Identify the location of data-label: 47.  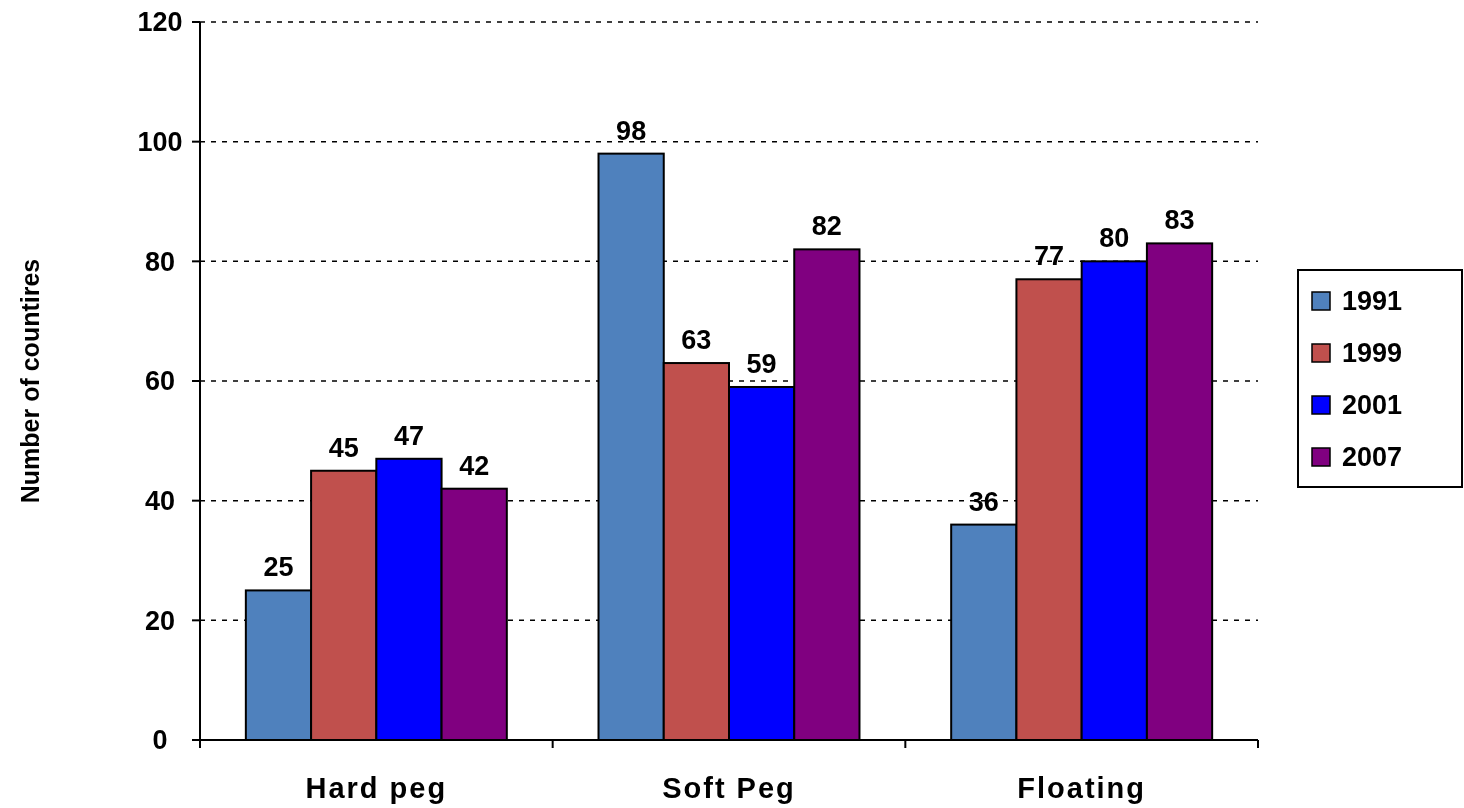
(408, 435).